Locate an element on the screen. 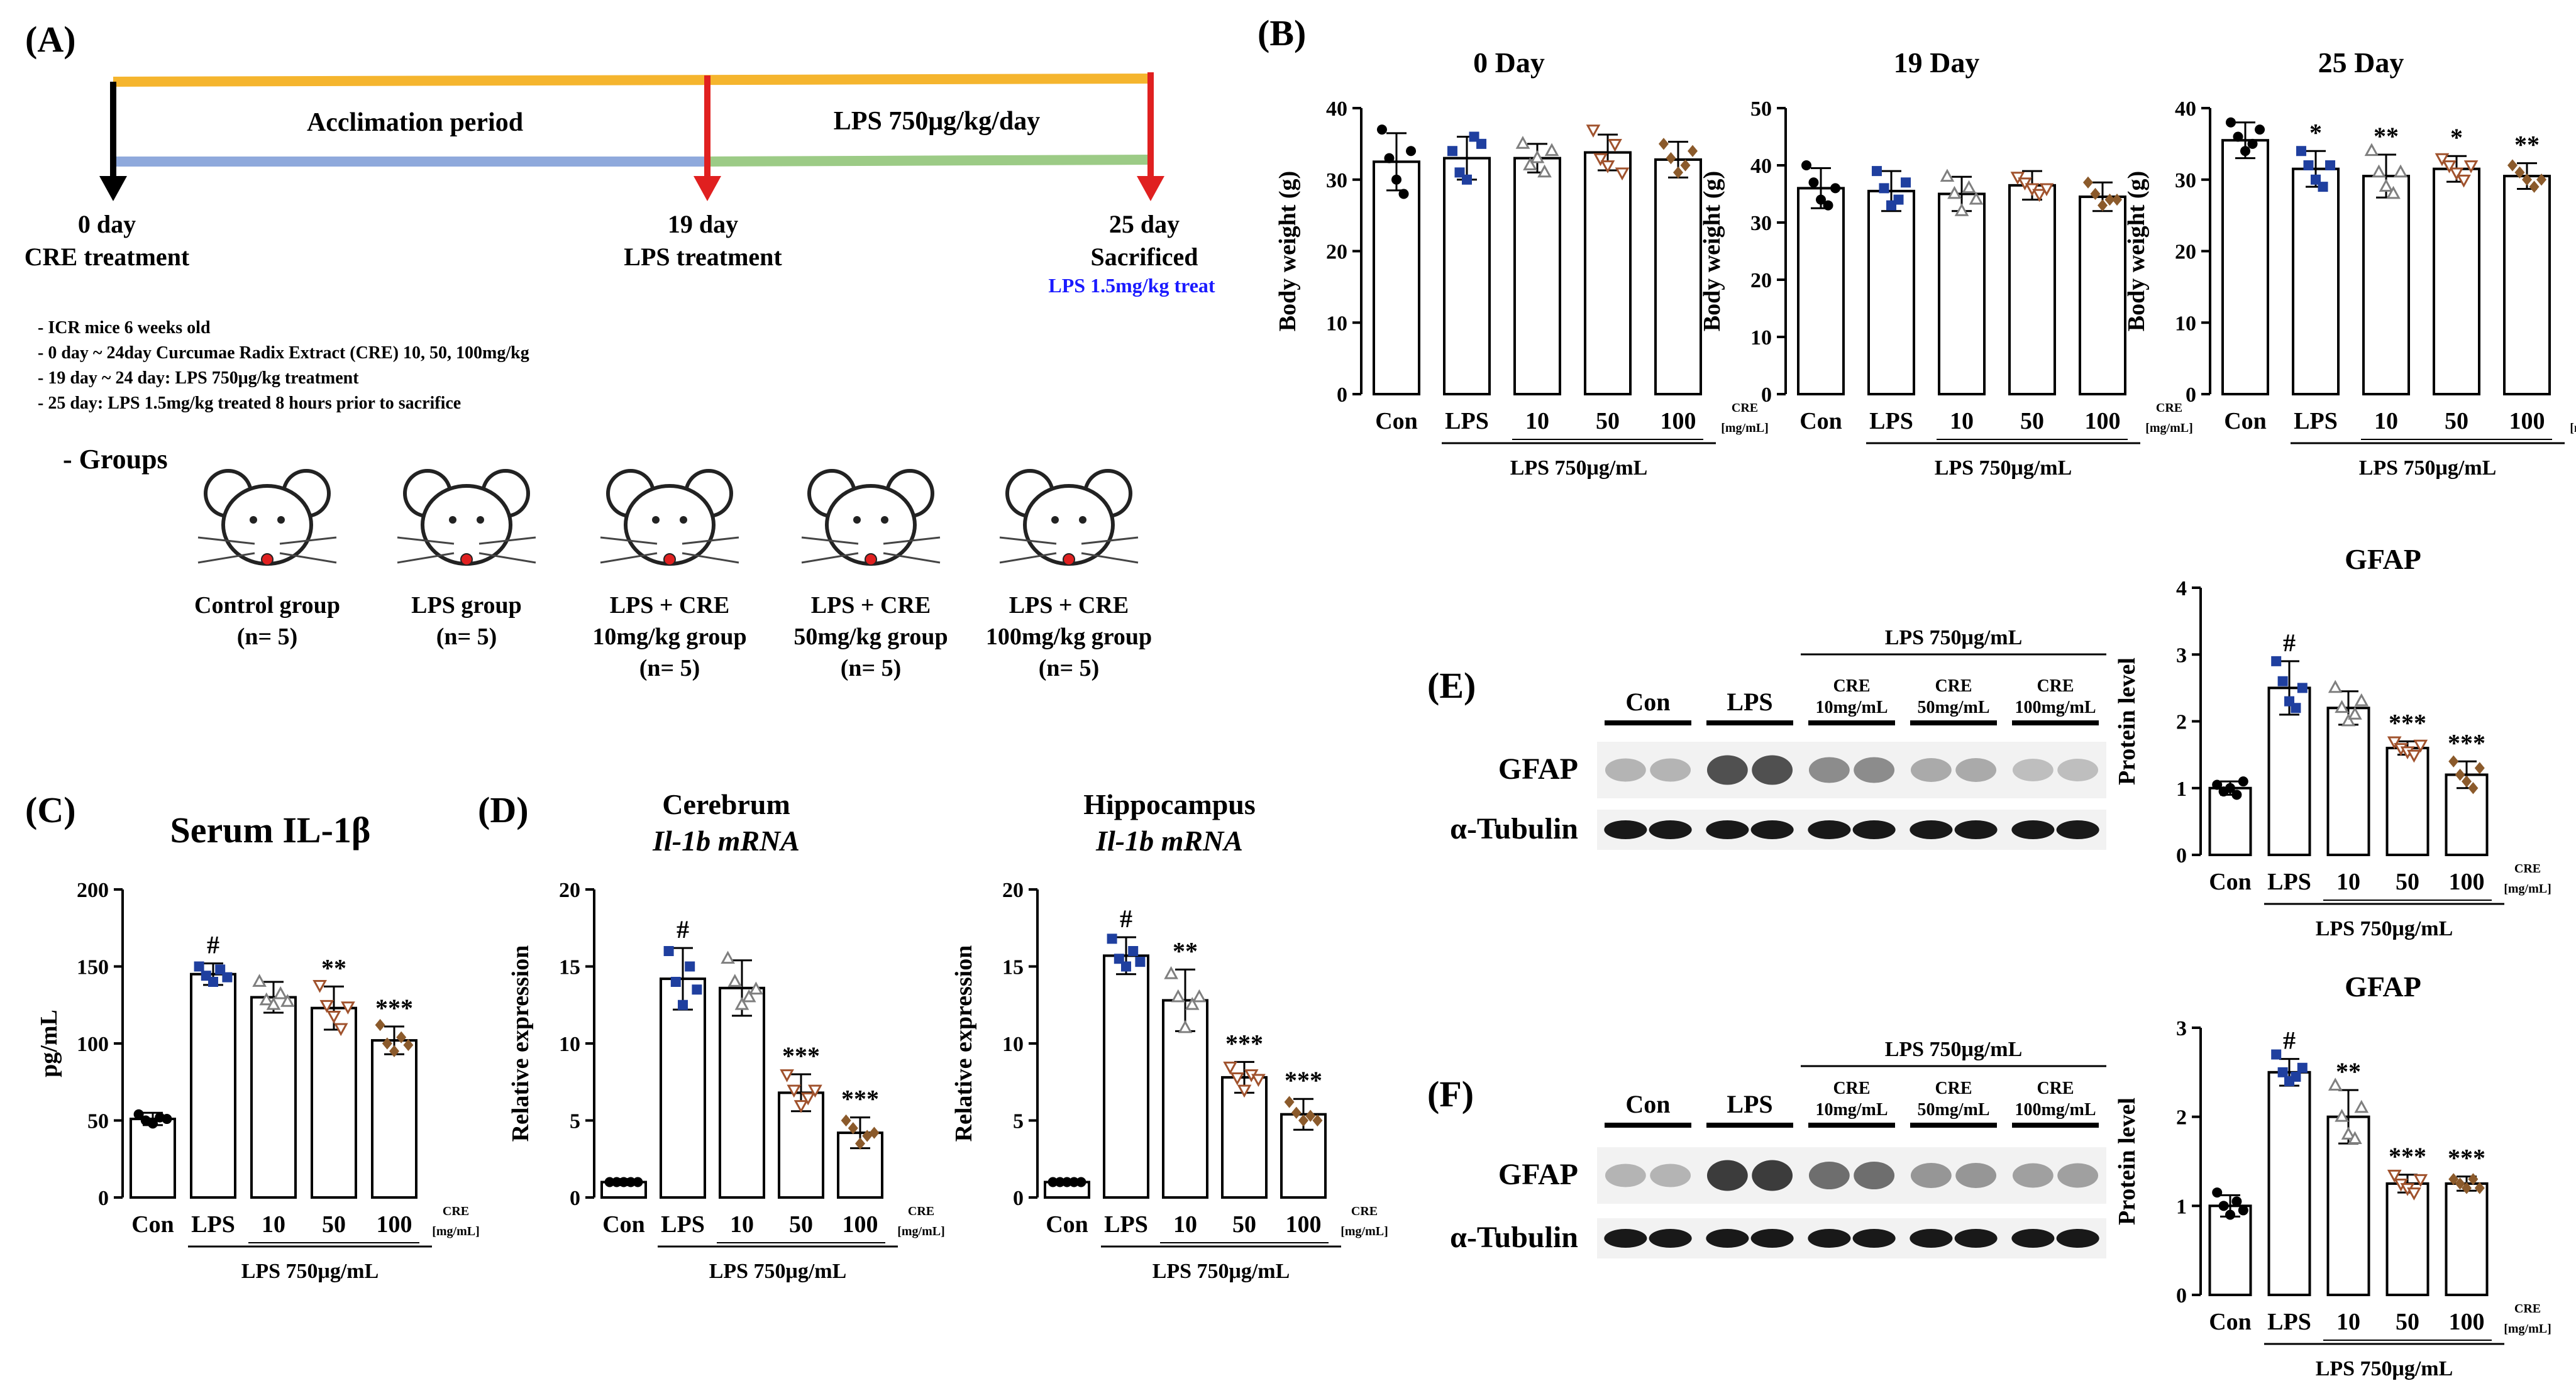  y-tick-label: 40 is located at coordinates (1336, 109).